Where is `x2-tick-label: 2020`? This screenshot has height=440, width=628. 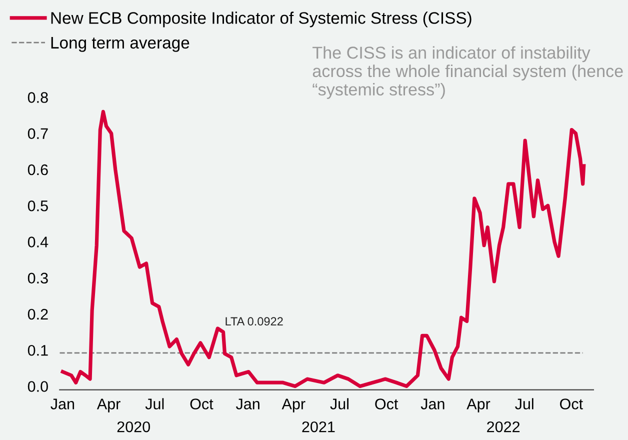
x2-tick-label: 2020 is located at coordinates (133, 426).